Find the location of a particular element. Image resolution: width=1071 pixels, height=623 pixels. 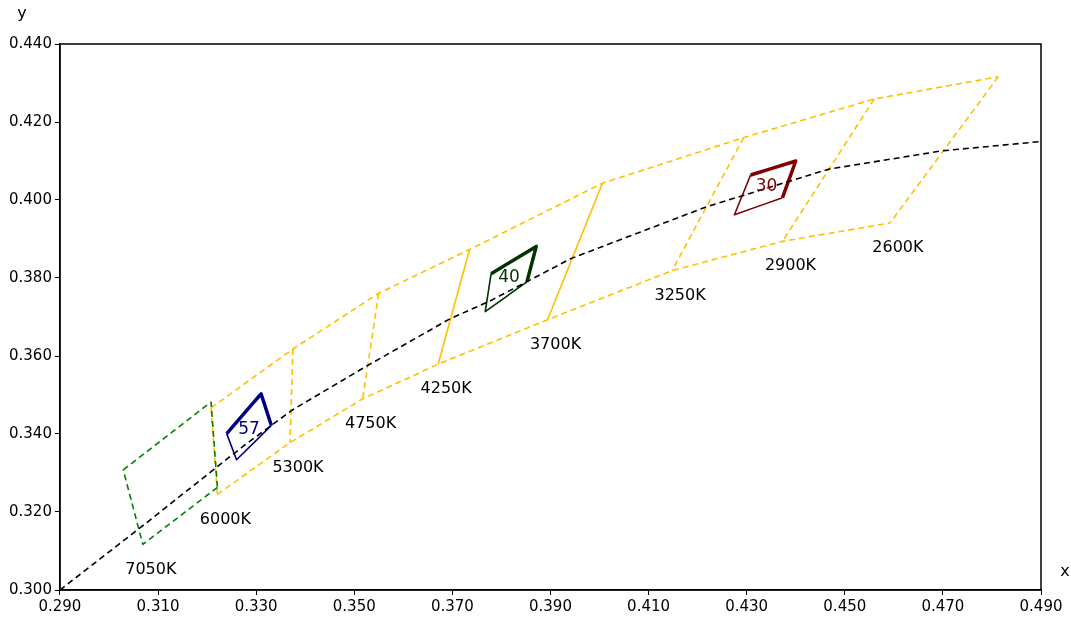

y-tick-label: 0.360 is located at coordinates (30, 354).